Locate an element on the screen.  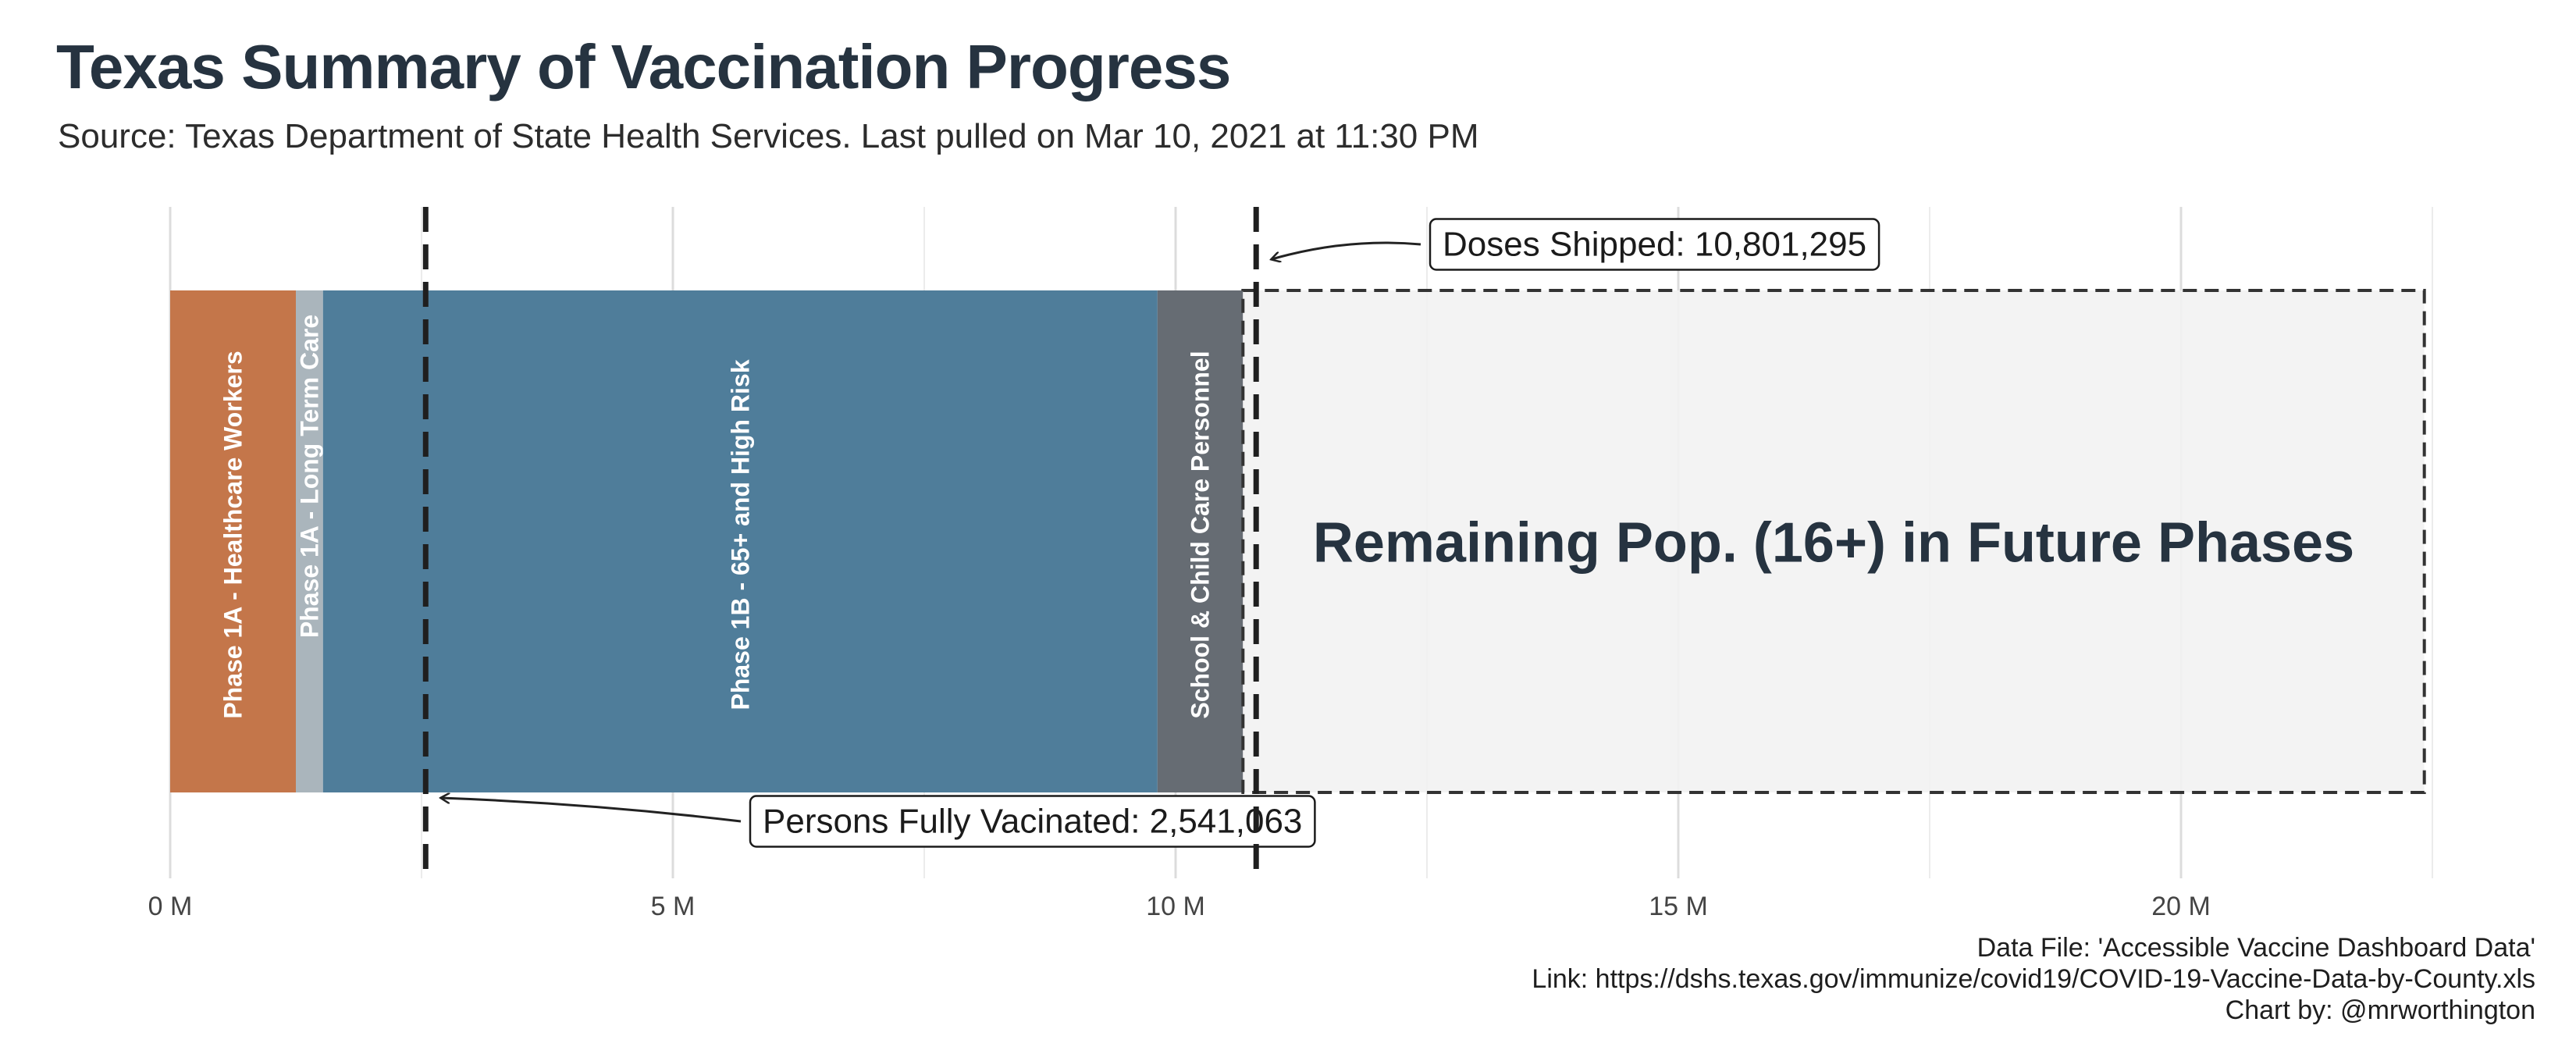
x-tick-label: 0 M is located at coordinates (170, 906).